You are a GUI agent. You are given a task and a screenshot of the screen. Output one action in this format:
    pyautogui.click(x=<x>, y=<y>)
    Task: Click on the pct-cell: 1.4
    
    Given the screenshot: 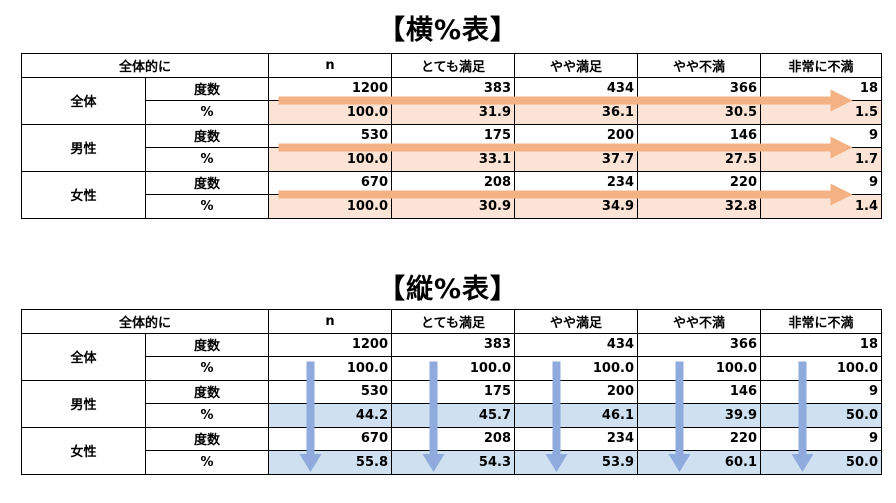 What is the action you would take?
    pyautogui.click(x=821, y=206)
    